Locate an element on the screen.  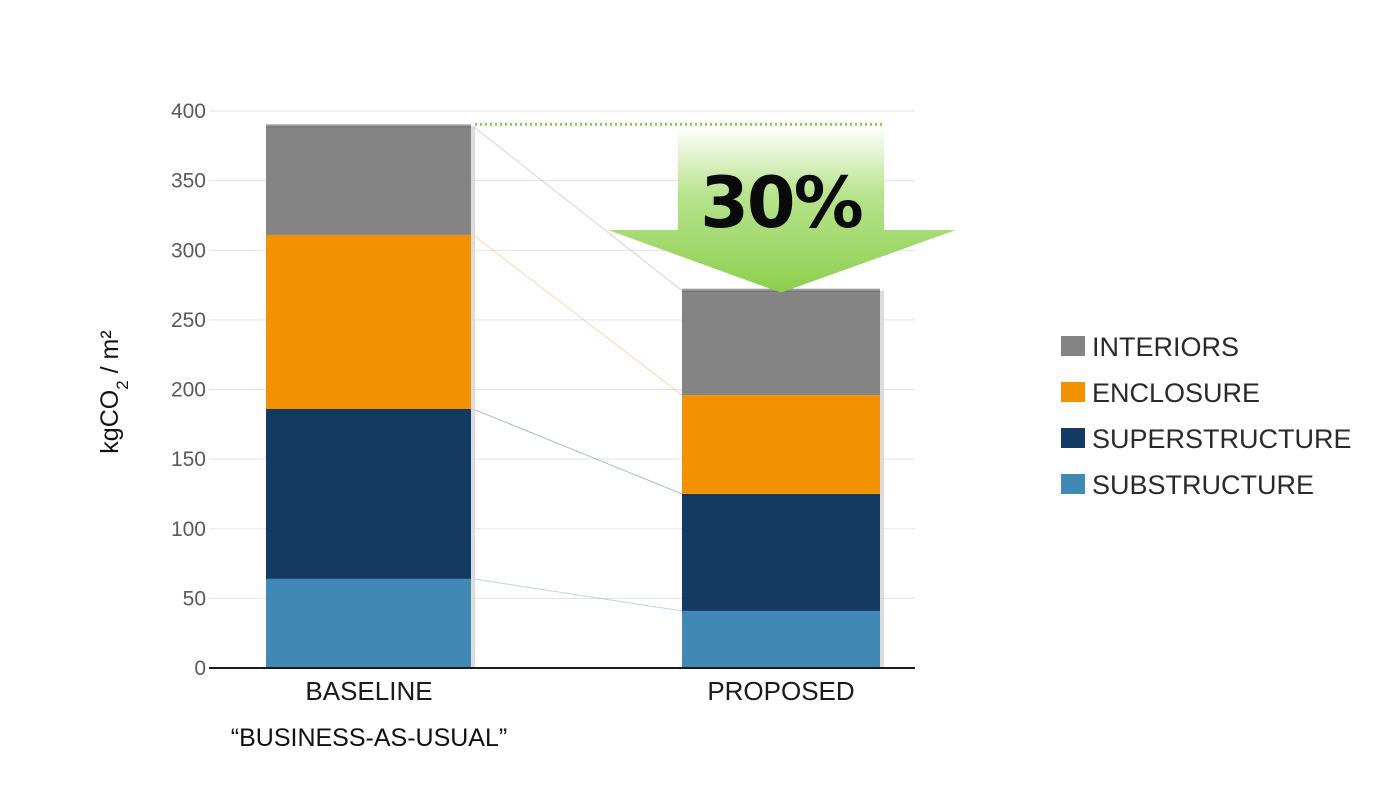
connector-interiors is located at coordinates (577, 208).